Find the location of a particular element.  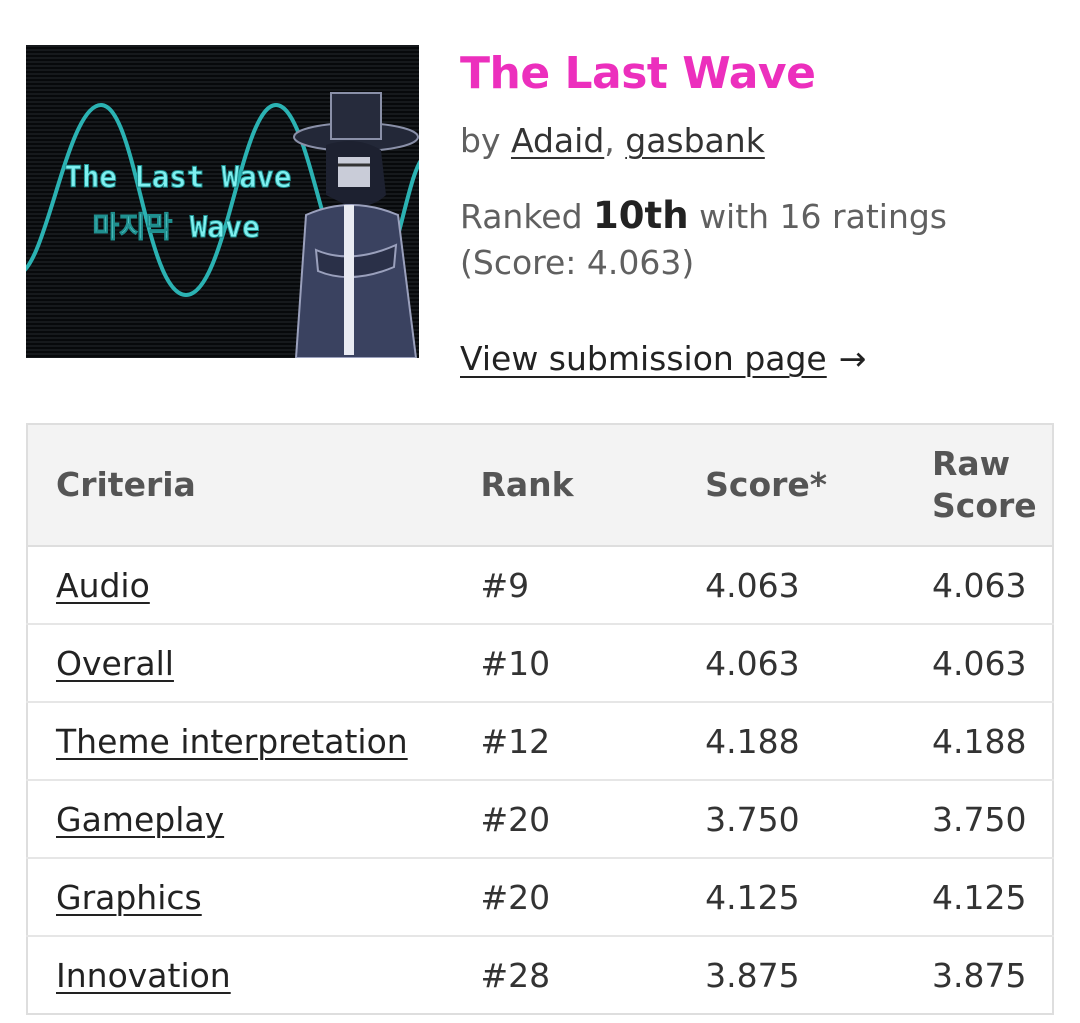

raw-score-cell: 4.125 is located at coordinates (978, 897).